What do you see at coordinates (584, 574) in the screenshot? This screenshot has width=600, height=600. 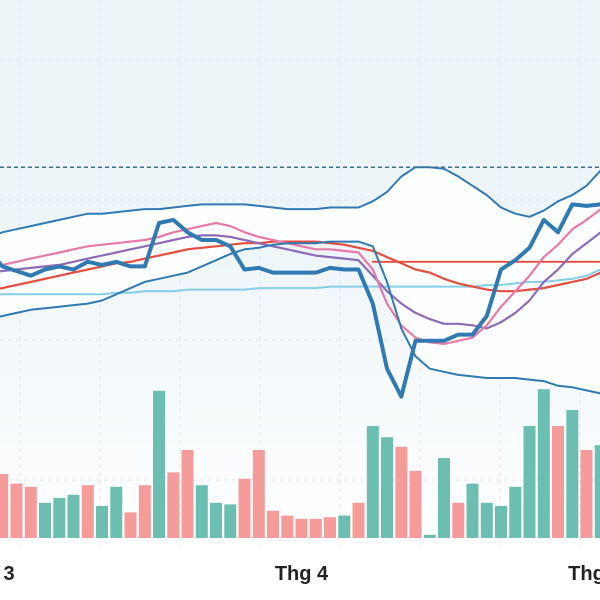 I see `x-tick-label: Thg` at bounding box center [584, 574].